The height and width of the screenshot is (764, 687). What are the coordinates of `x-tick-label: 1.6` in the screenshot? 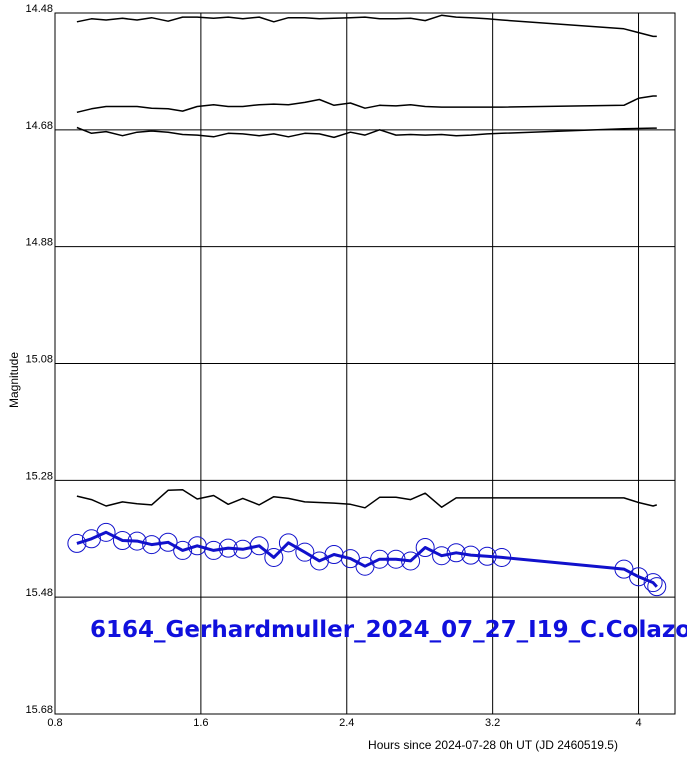 It's located at (200, 723).